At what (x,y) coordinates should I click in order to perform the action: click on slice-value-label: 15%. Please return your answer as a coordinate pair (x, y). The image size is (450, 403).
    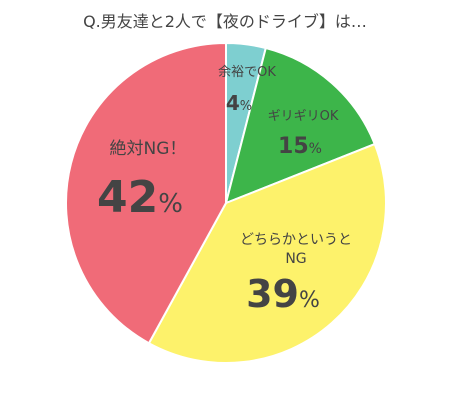
    Looking at the image, I should click on (300, 146).